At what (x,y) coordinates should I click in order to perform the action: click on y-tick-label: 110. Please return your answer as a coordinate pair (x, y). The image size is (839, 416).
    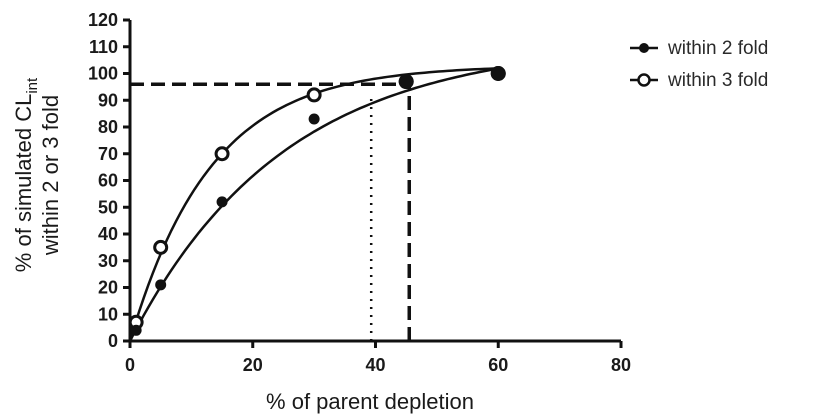
    Looking at the image, I should click on (103, 47).